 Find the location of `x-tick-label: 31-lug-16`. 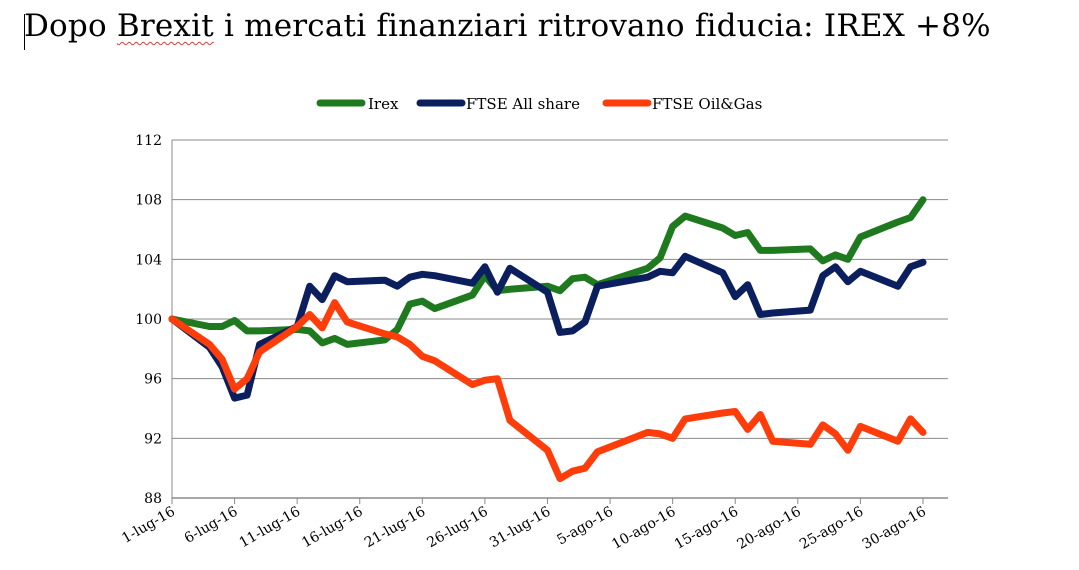

x-tick-label: 31-lug-16 is located at coordinates (520, 528).